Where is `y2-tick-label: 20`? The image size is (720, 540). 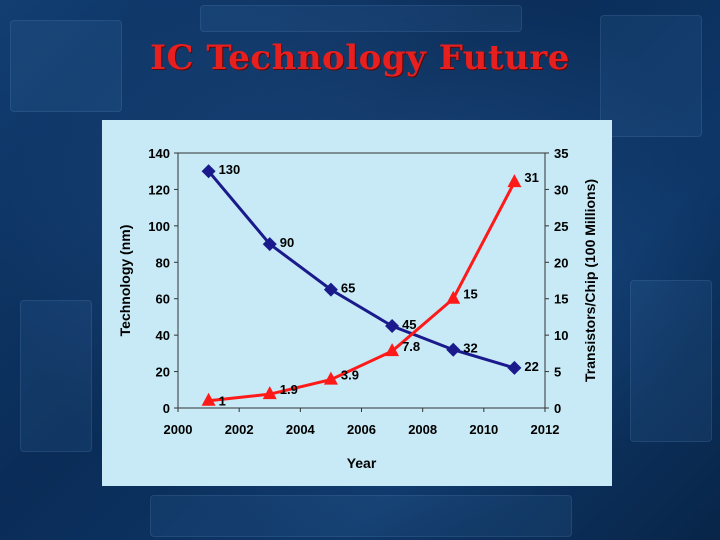 y2-tick-label: 20 is located at coordinates (561, 262).